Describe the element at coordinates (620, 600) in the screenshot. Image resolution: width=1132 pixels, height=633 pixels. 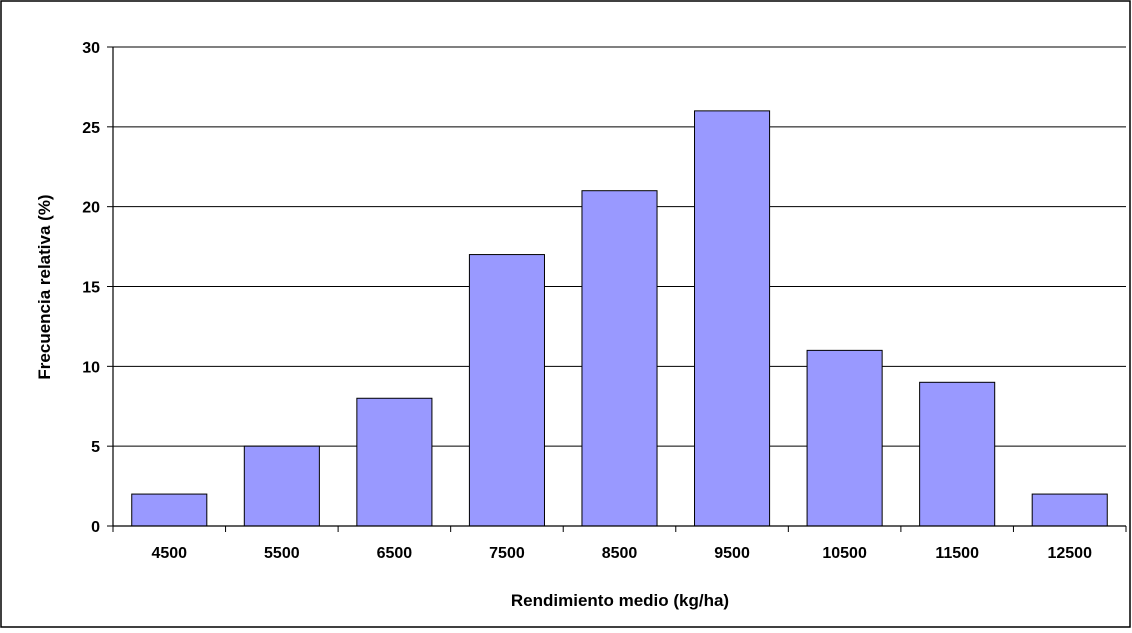
I see `x-axis-title: Rendimiento medio (kg/ha)` at that location.